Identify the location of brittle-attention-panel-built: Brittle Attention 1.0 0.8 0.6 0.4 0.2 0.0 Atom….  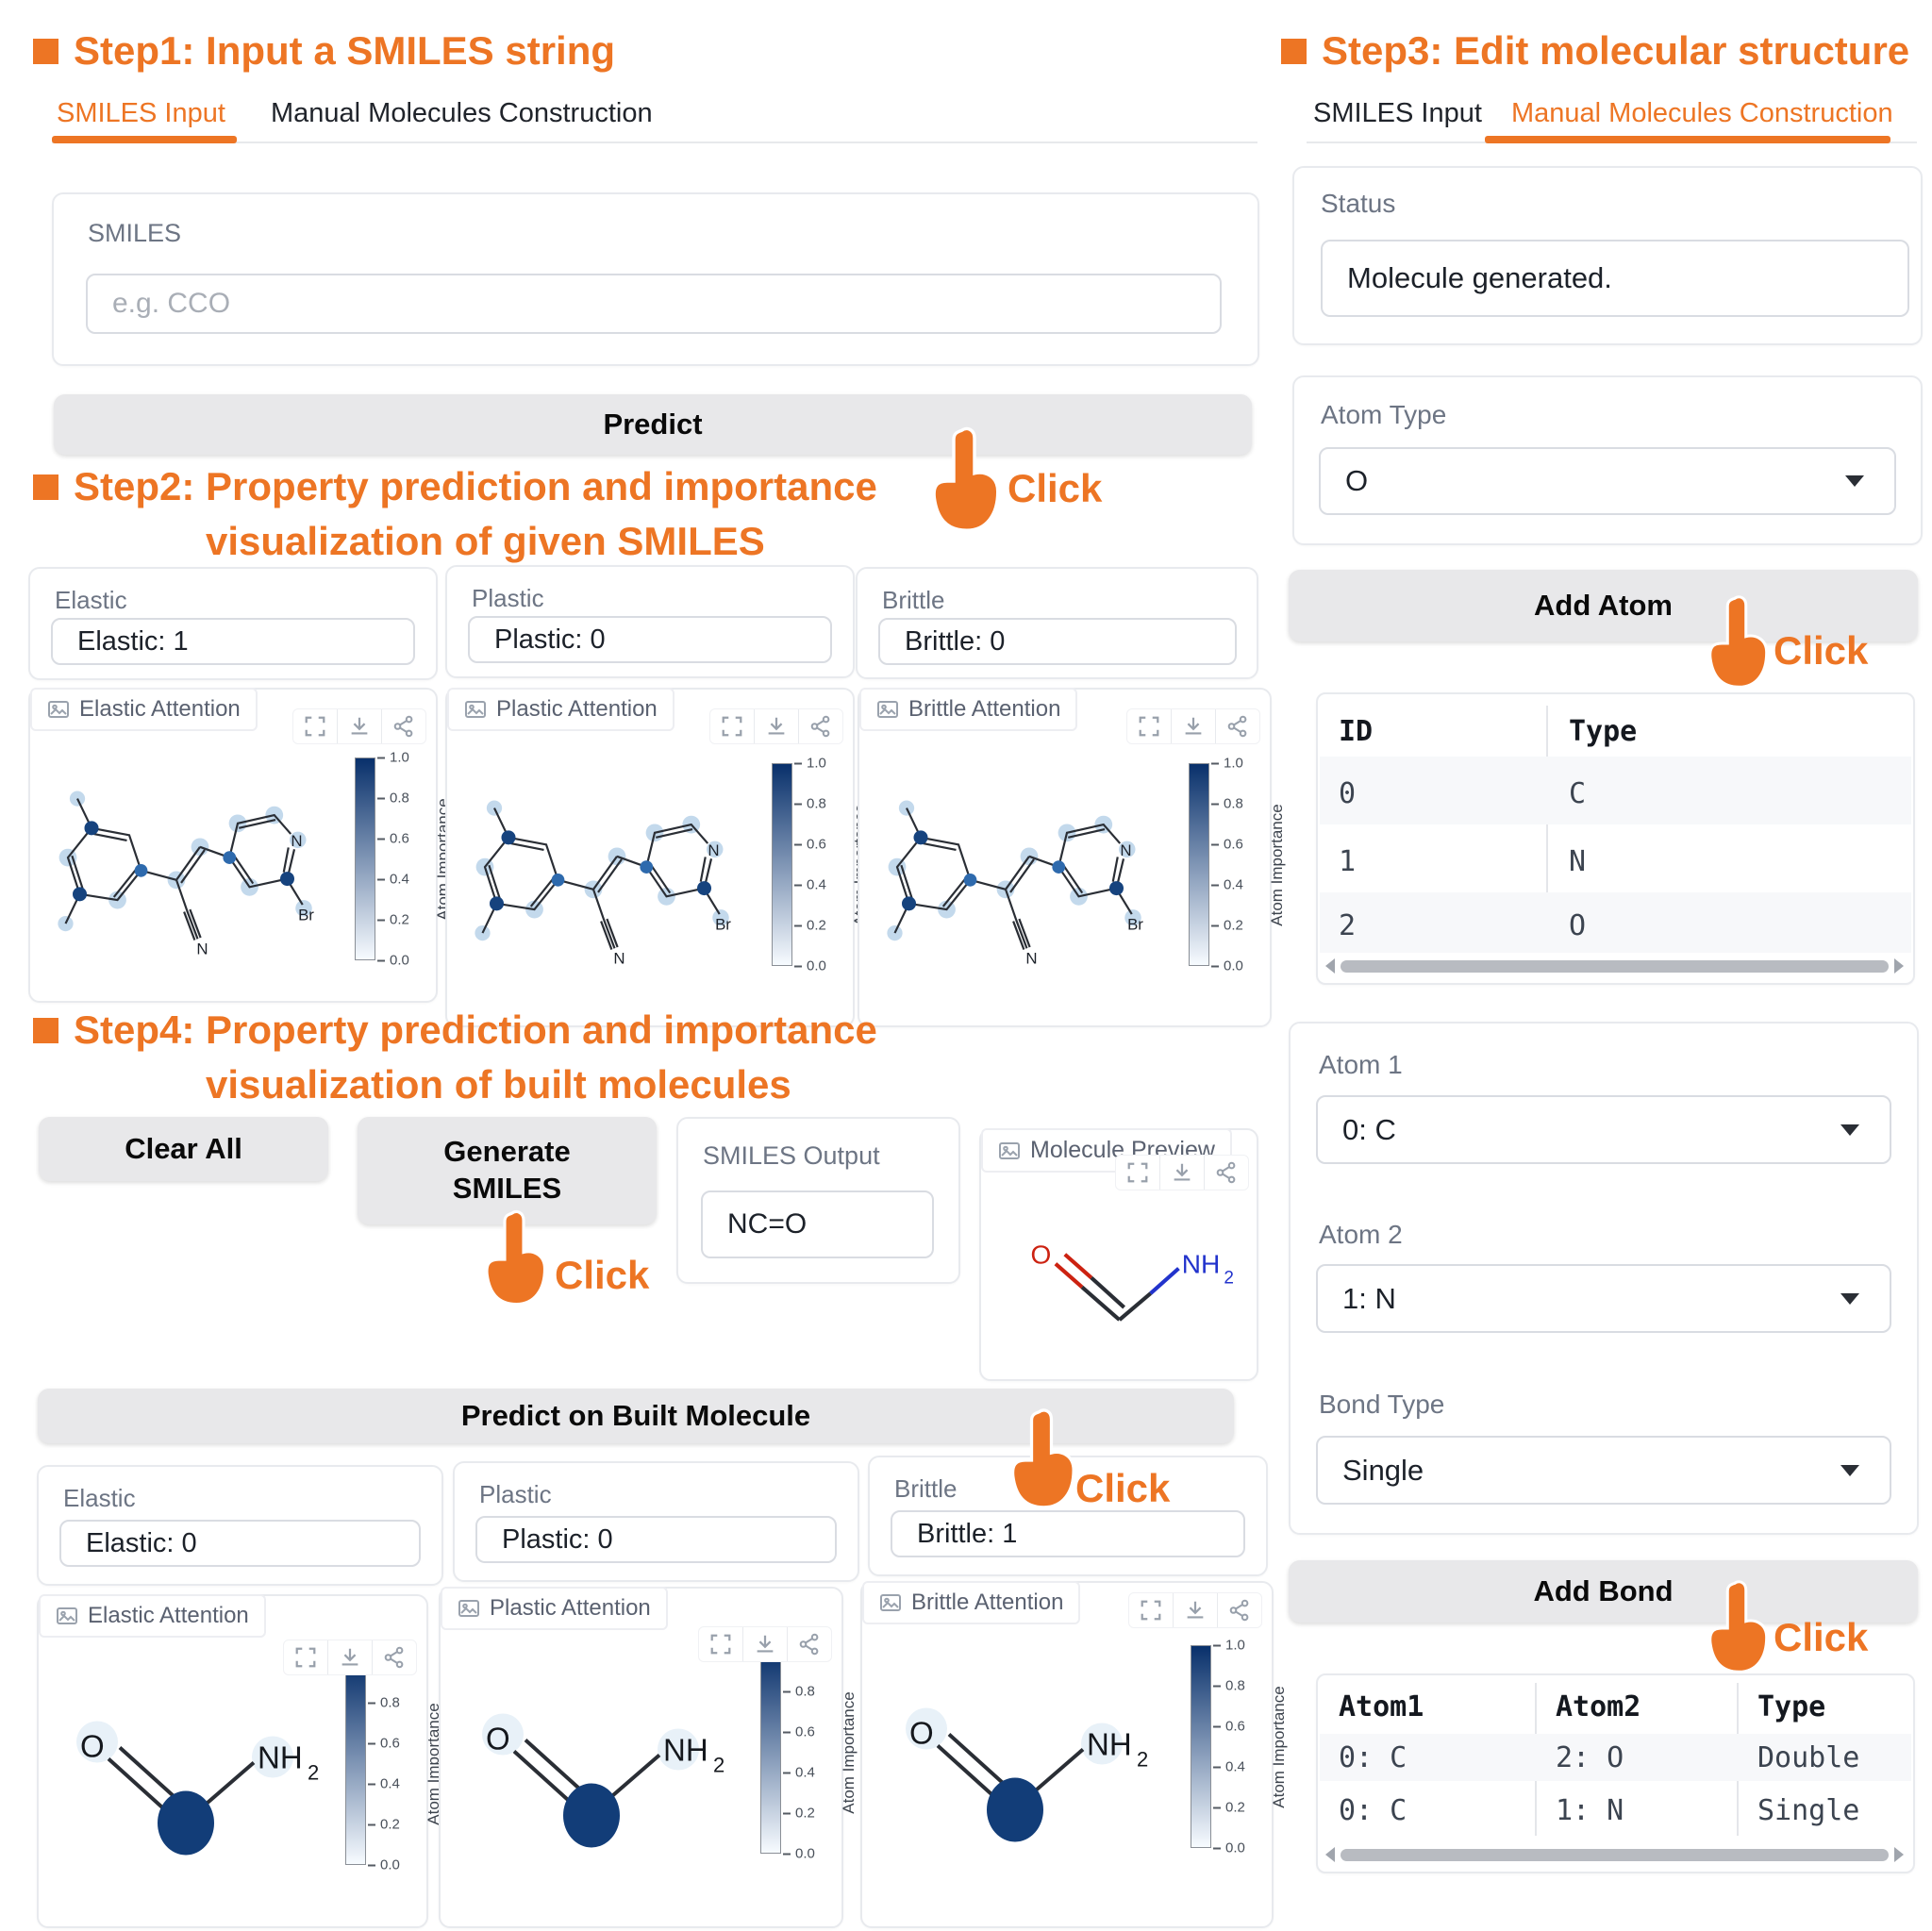
(1074, 1754).